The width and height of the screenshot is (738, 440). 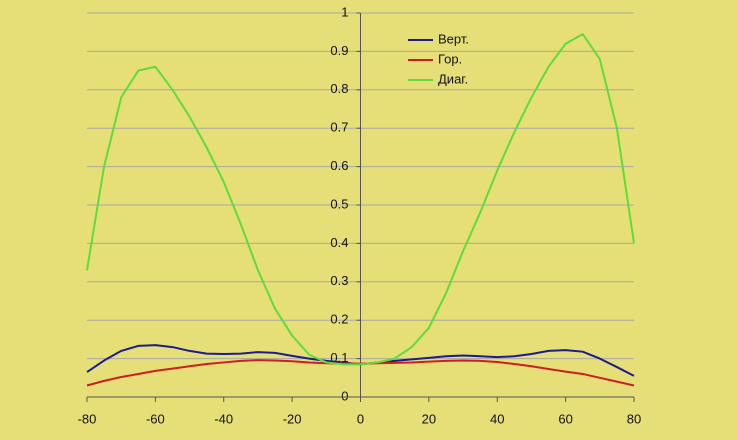 What do you see at coordinates (155, 418) in the screenshot?
I see `x-tick-label: -60` at bounding box center [155, 418].